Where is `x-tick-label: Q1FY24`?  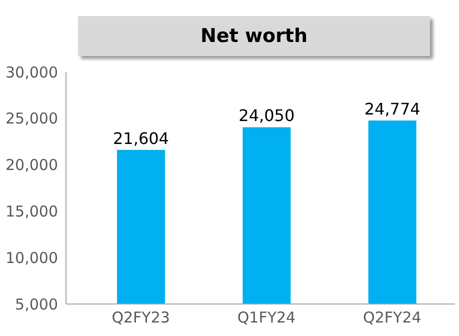
x-tick-label: Q1FY24 is located at coordinates (266, 317).